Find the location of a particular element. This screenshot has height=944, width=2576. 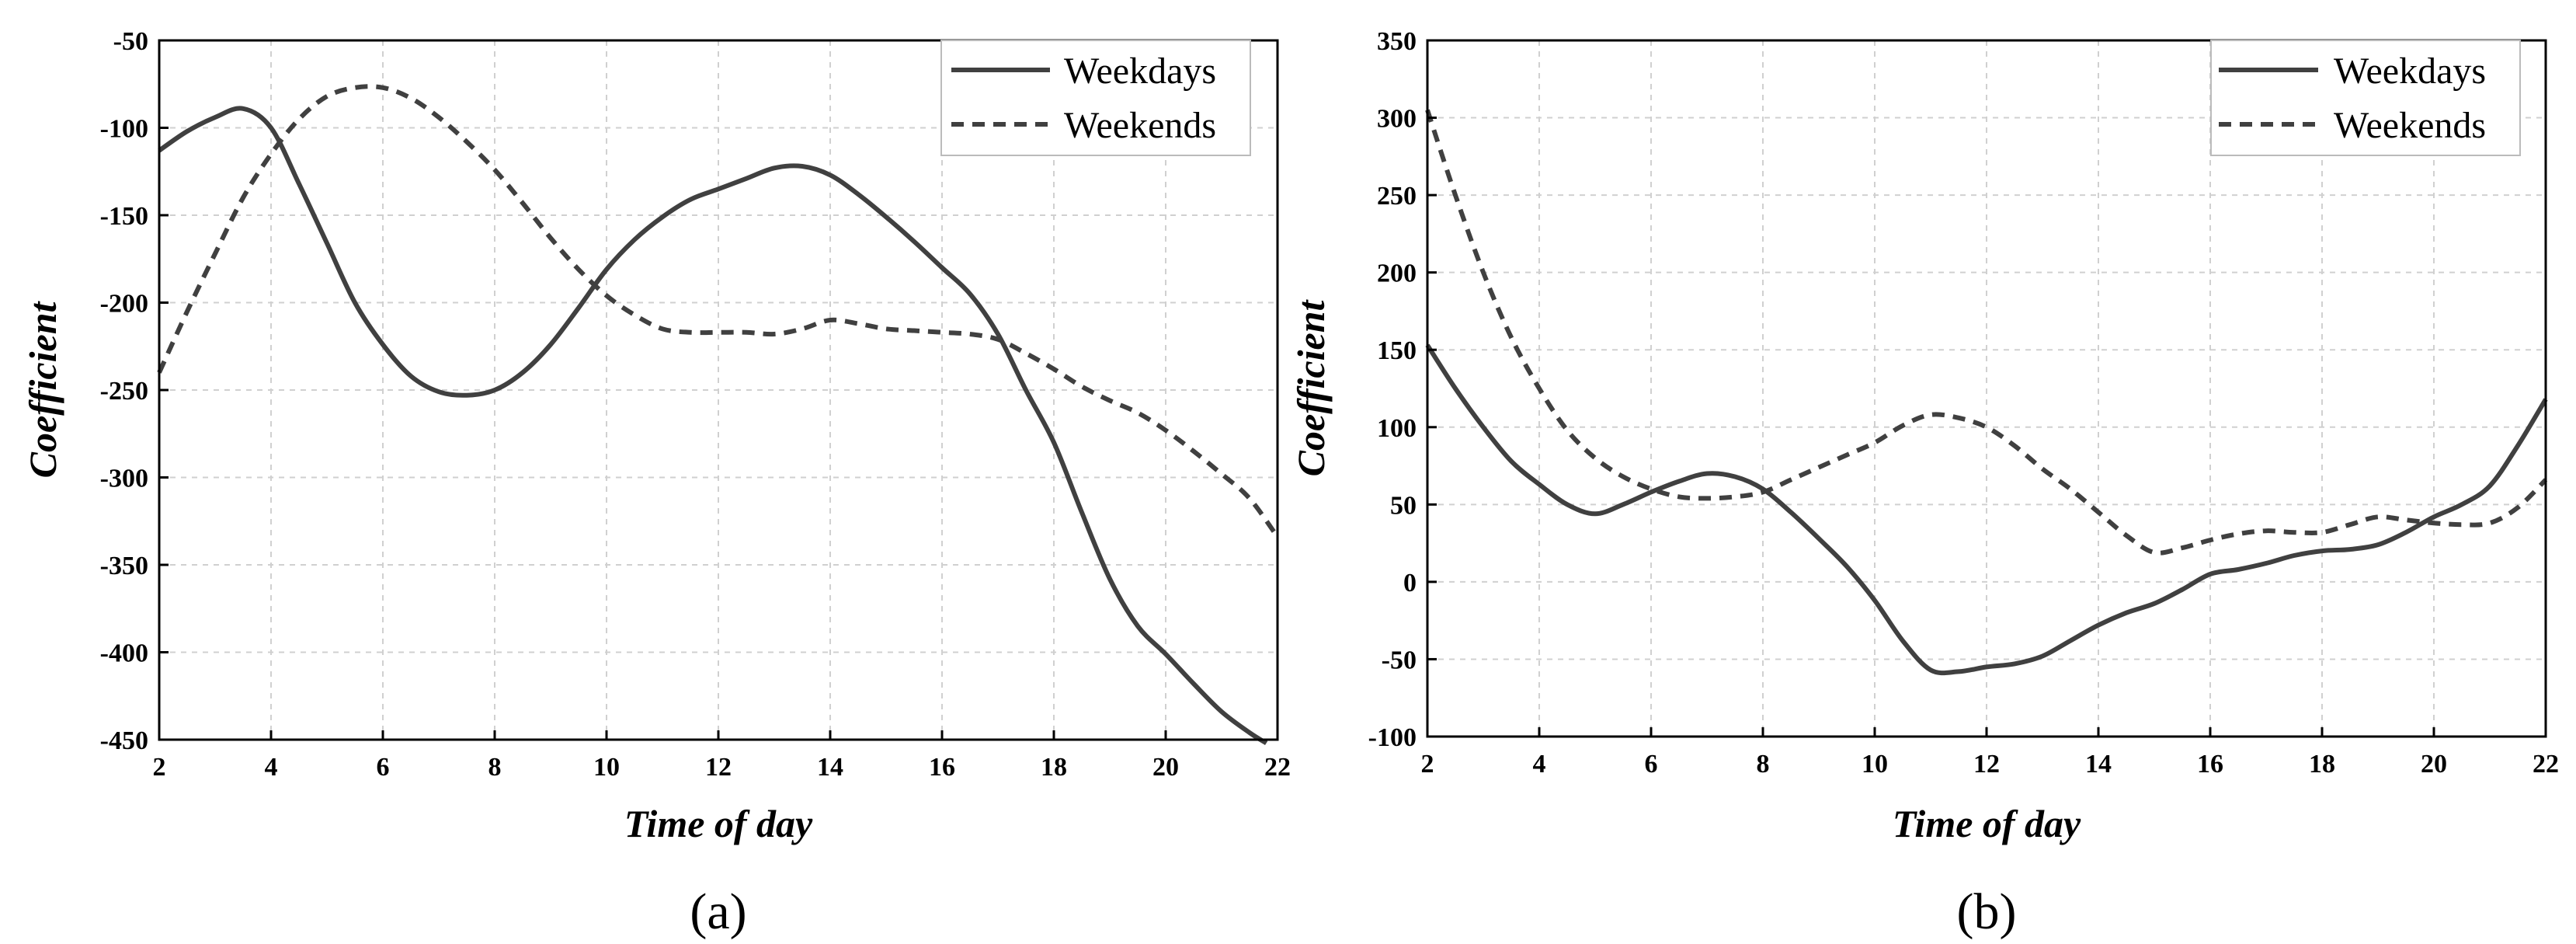

panel-a-y-tick-label: -300 is located at coordinates (124, 479).